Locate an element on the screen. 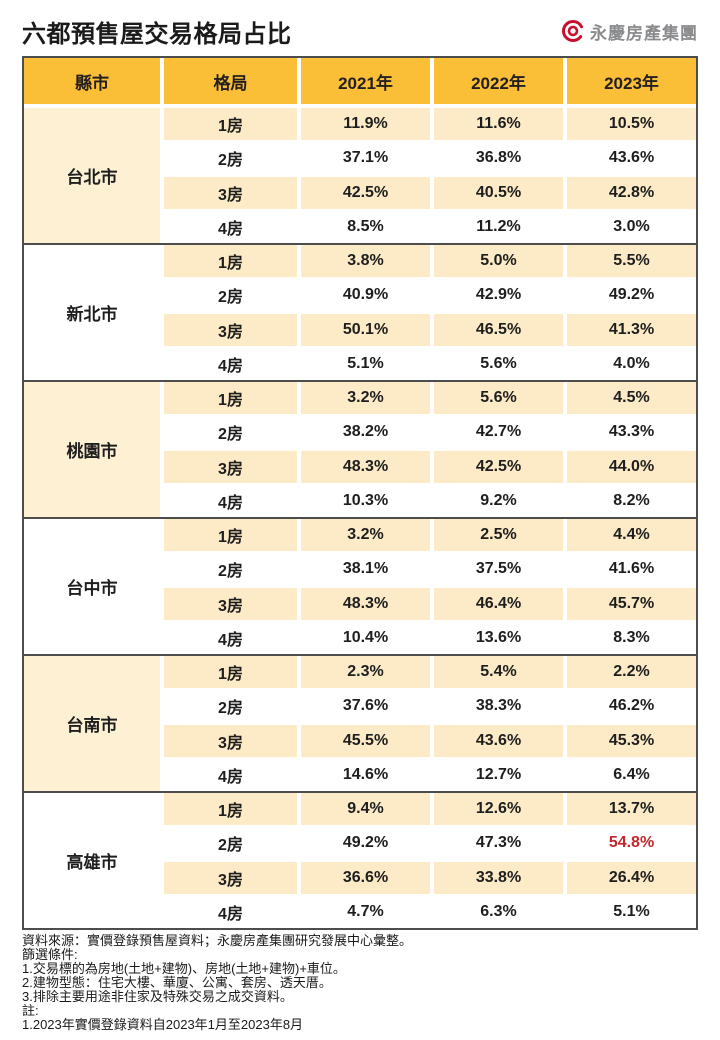  value-cell: 6.3% is located at coordinates (498, 912).